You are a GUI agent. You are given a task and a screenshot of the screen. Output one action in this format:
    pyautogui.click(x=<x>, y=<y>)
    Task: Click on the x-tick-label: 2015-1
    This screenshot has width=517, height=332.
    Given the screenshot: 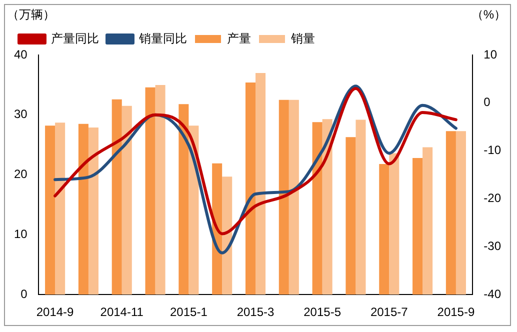 What is the action you would take?
    pyautogui.click(x=189, y=312)
    